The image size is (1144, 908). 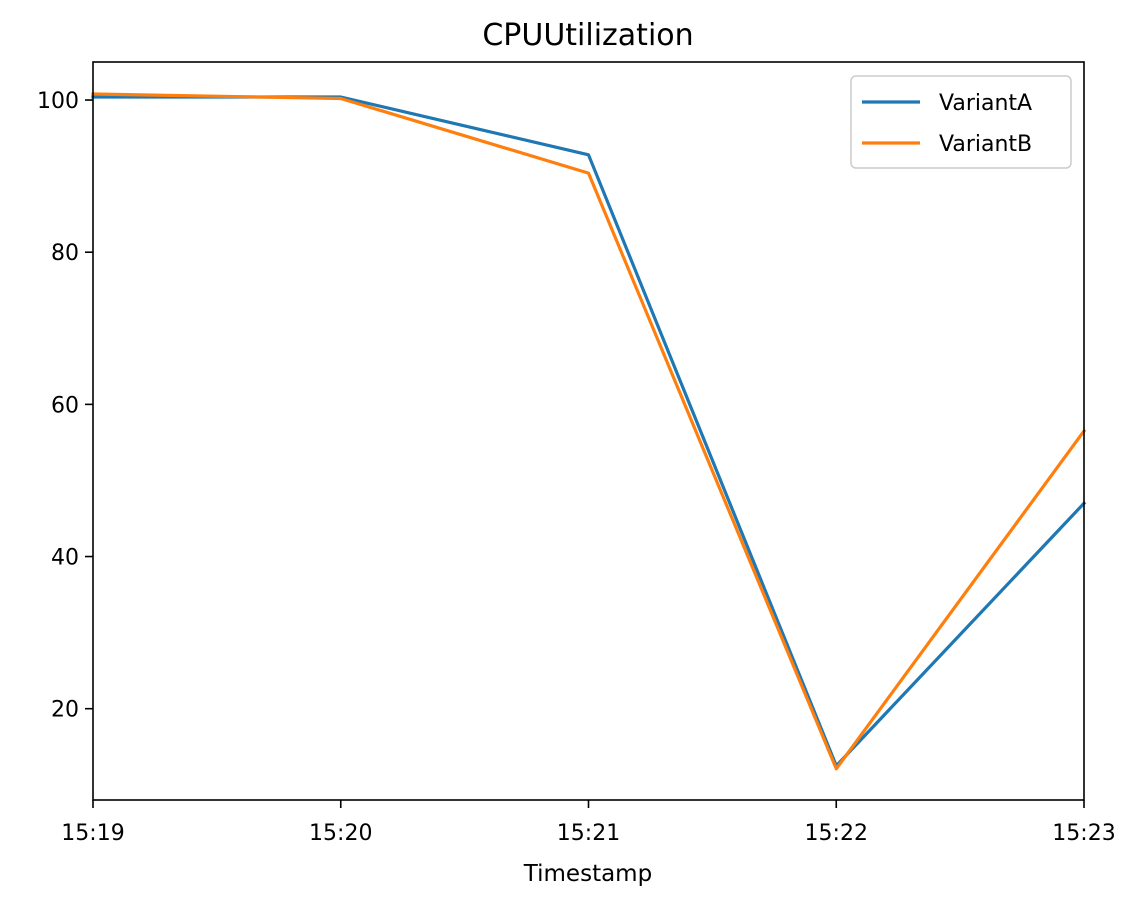 What do you see at coordinates (947, 124) in the screenshot?
I see `legend-items: VariantA VariantB` at bounding box center [947, 124].